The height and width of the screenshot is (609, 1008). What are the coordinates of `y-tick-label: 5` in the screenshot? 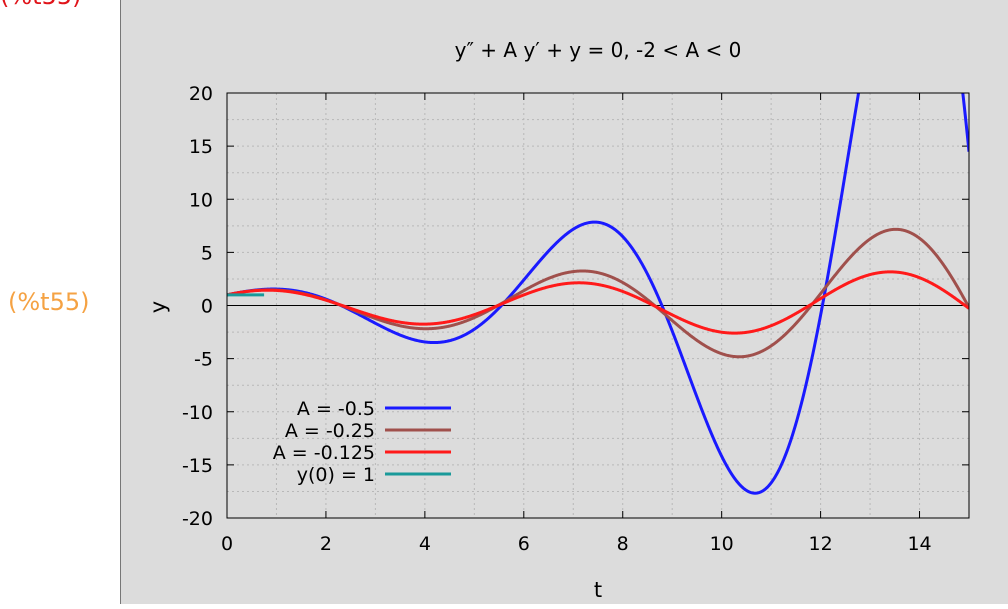 It's located at (207, 253).